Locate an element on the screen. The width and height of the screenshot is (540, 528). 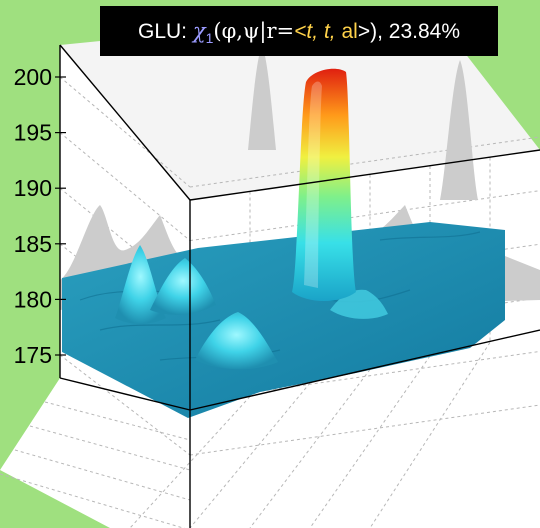
z-tick-label: 175 is located at coordinates (33, 355).